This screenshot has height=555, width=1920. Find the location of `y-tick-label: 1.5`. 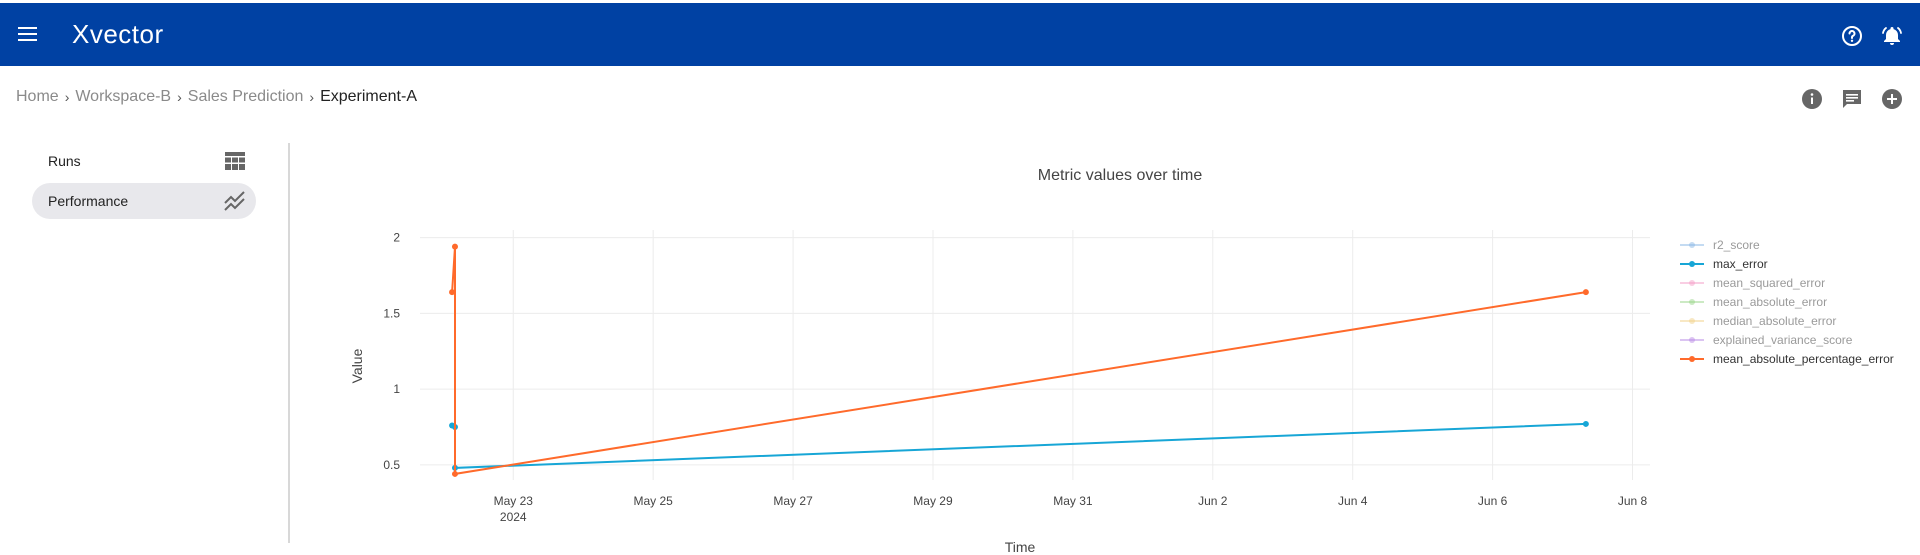

y-tick-label: 1.5 is located at coordinates (391, 313).